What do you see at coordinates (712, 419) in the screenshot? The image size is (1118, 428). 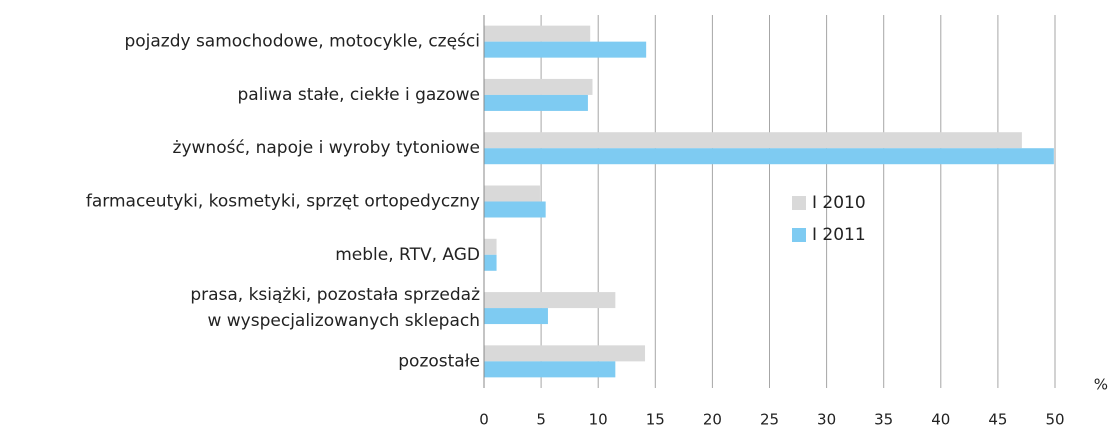 I see `x-tick-label: 20` at bounding box center [712, 419].